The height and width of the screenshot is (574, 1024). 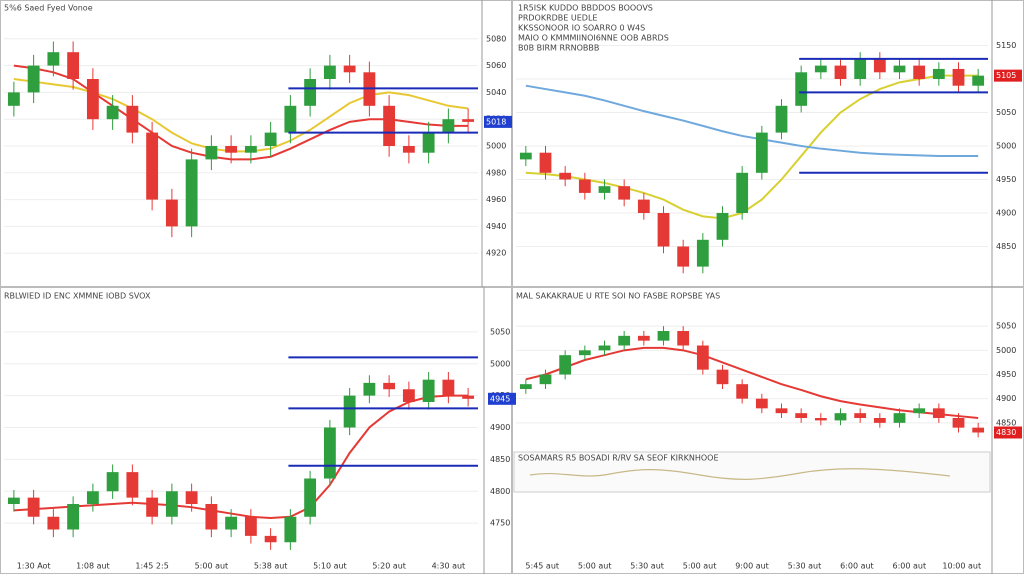 What do you see at coordinates (496, 199) in the screenshot?
I see `y-tick-label: 4960` at bounding box center [496, 199].